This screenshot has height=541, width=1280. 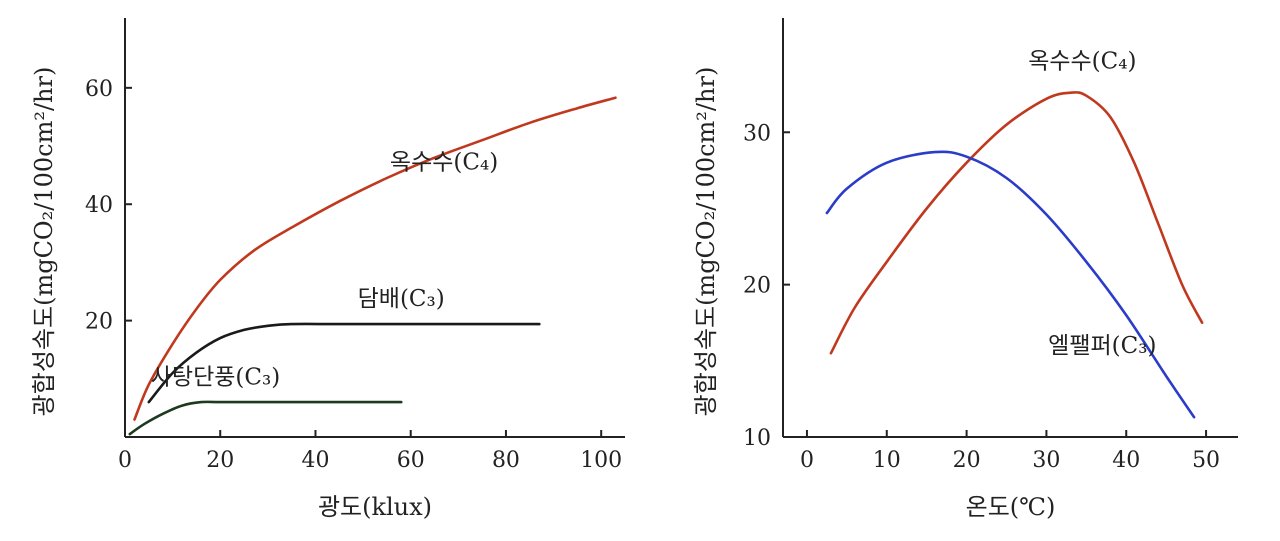 I want to click on y-tick-label: 30, so click(x=757, y=133).